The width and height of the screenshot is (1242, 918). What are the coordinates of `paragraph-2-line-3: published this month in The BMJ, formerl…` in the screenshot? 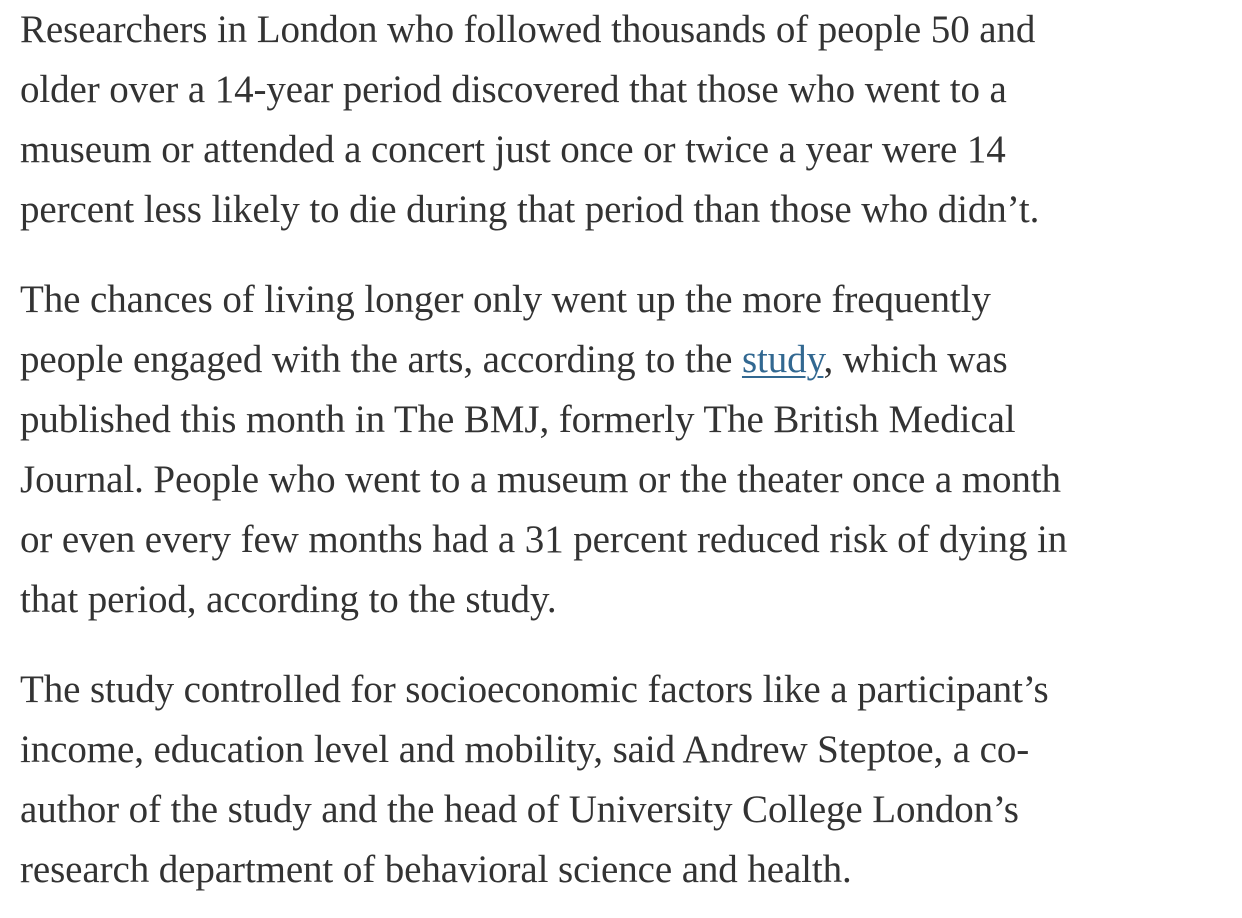 It's located at (518, 419).